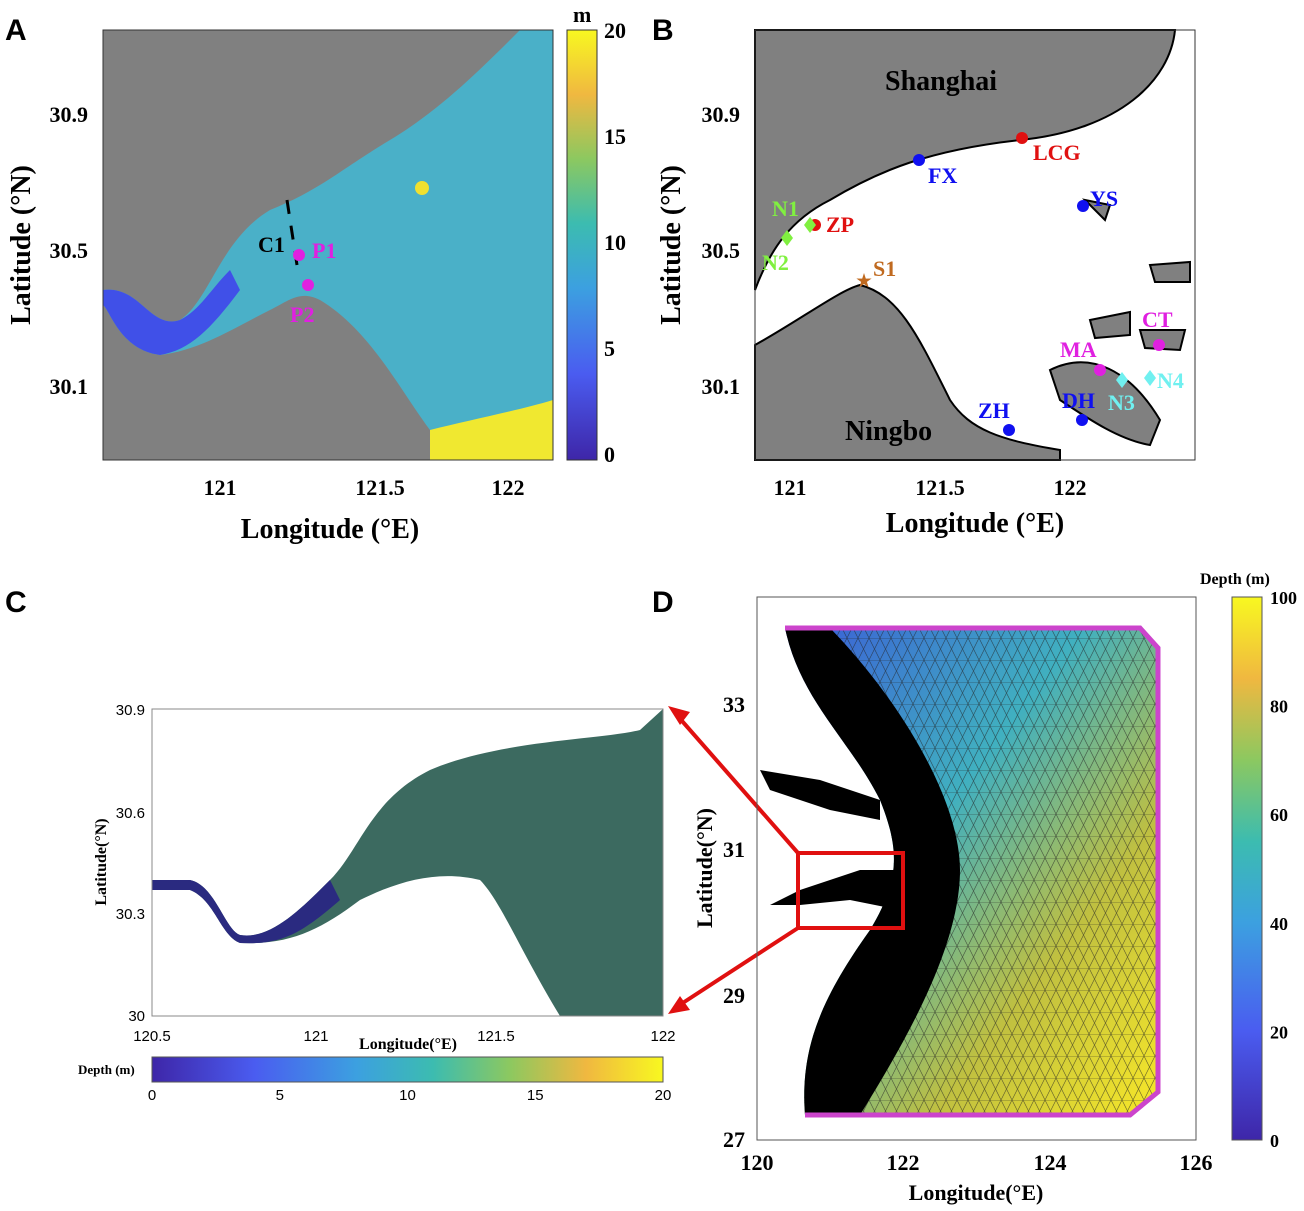  Describe the element at coordinates (1247, 868) in the screenshot. I see `colorbar-d` at that location.